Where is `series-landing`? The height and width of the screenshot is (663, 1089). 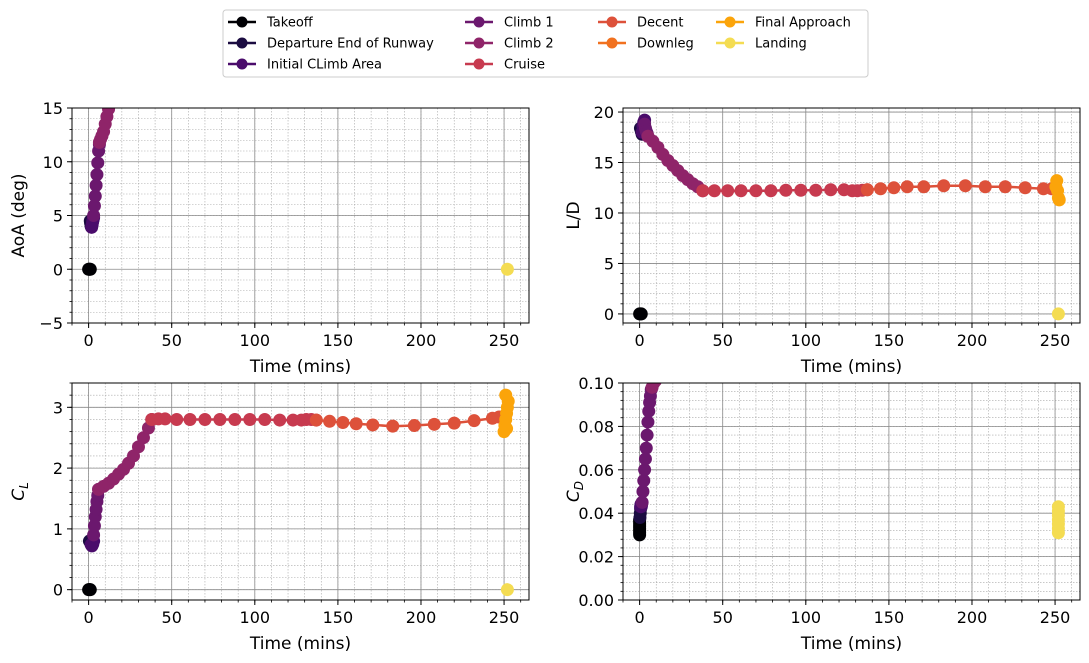 series-landing is located at coordinates (507, 590).